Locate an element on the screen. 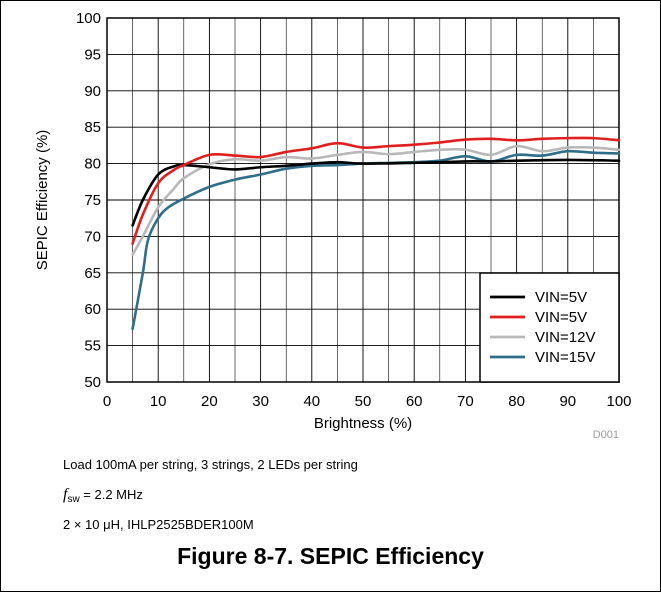 The height and width of the screenshot is (592, 661). x-tick-label: 40 is located at coordinates (311, 401).